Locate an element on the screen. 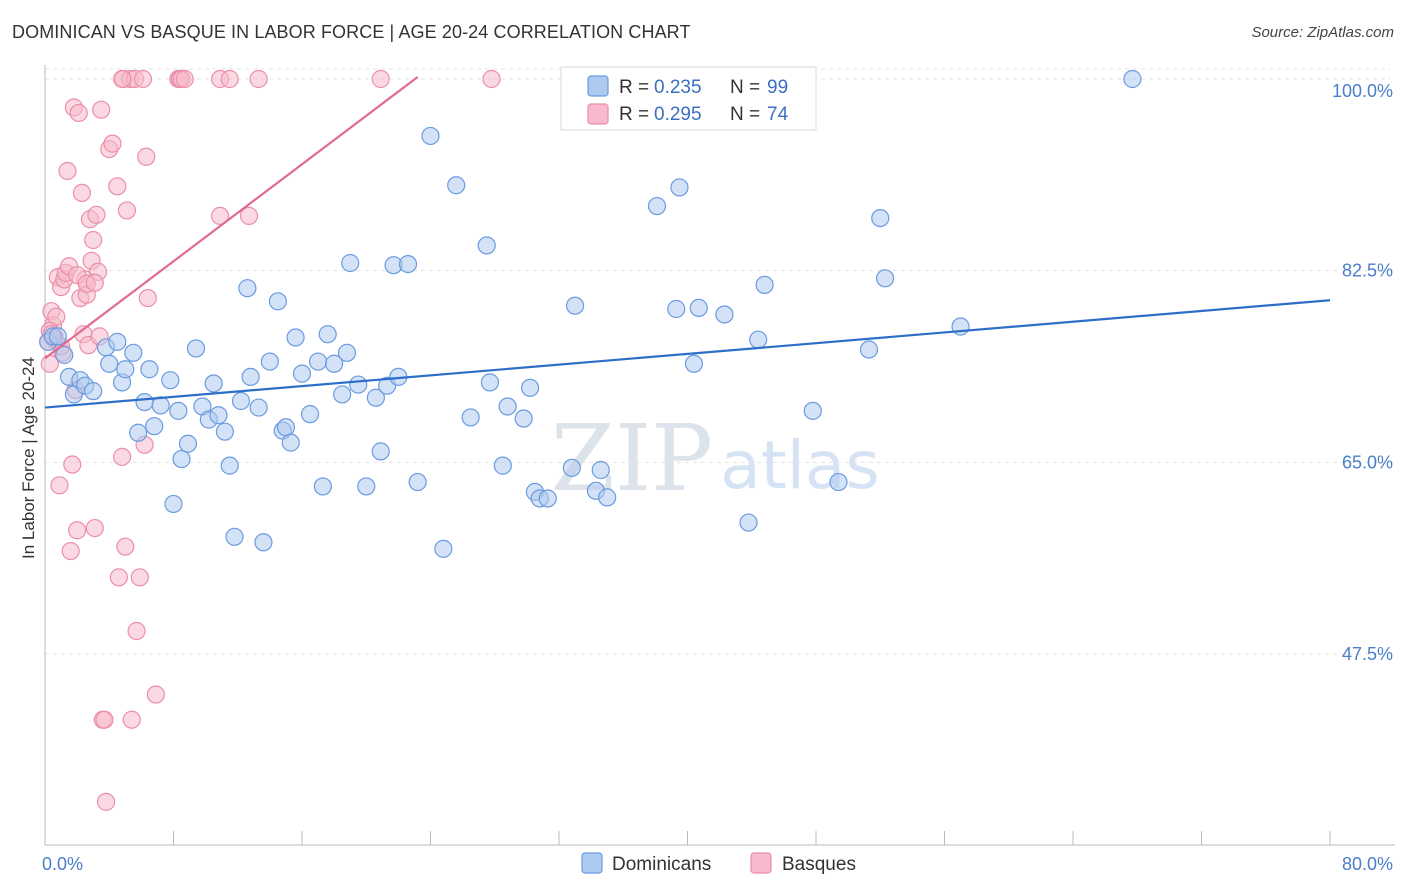 This screenshot has height=892, width=1406. legend-r-label-dominicans: R = is located at coordinates (634, 87).